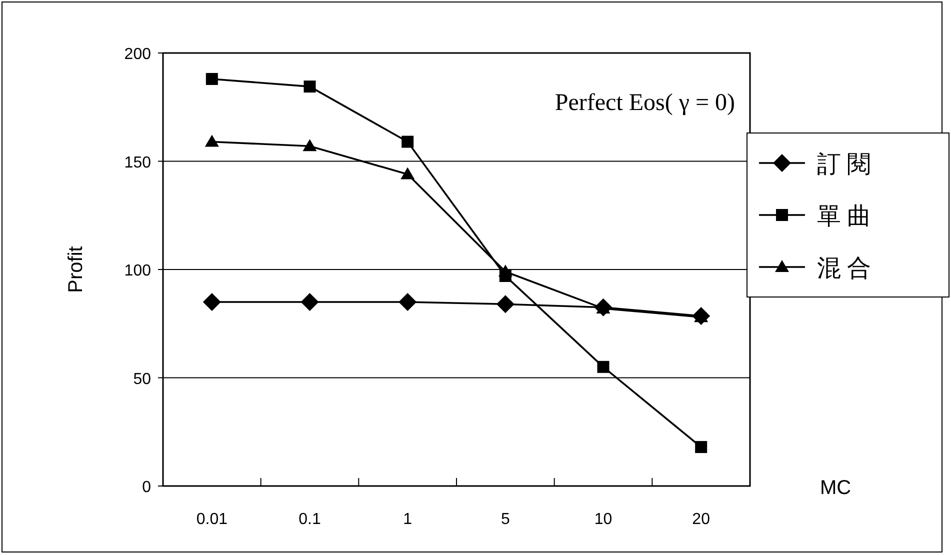  I want to click on x-tick-label: 0.01, so click(212, 519).